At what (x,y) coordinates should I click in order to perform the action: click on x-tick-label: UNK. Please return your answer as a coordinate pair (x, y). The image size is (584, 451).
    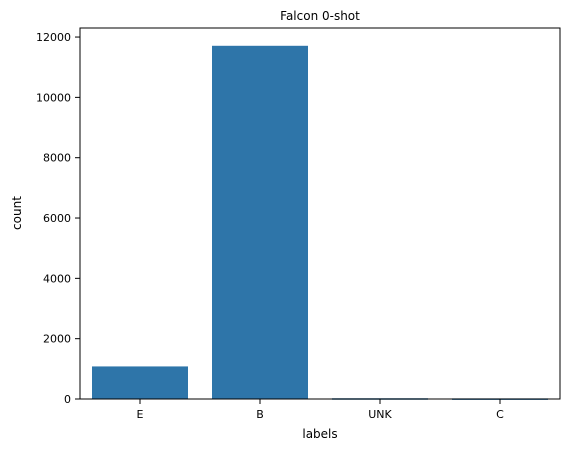
    Looking at the image, I should click on (380, 414).